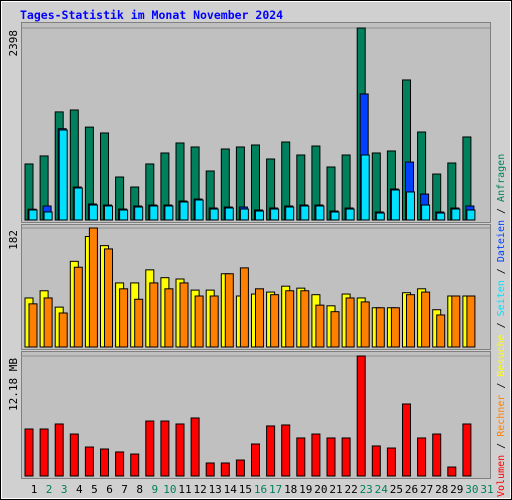 The width and height of the screenshot is (512, 500). I want to click on x-tick-label: 2, so click(49, 489).